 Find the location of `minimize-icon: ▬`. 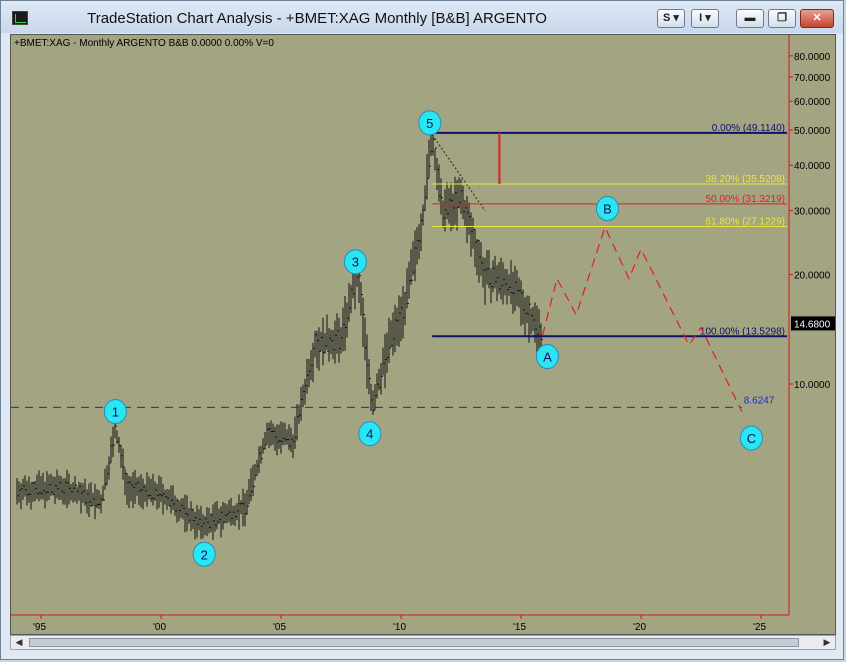

minimize-icon: ▬ is located at coordinates (750, 18).